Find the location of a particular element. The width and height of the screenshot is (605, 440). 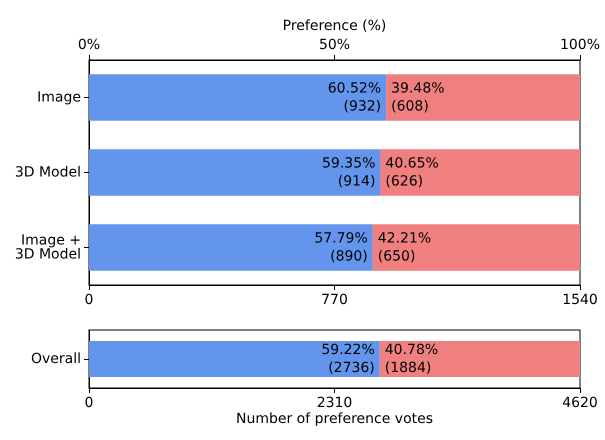

x2-axis-title: Preference (%) is located at coordinates (334, 26).